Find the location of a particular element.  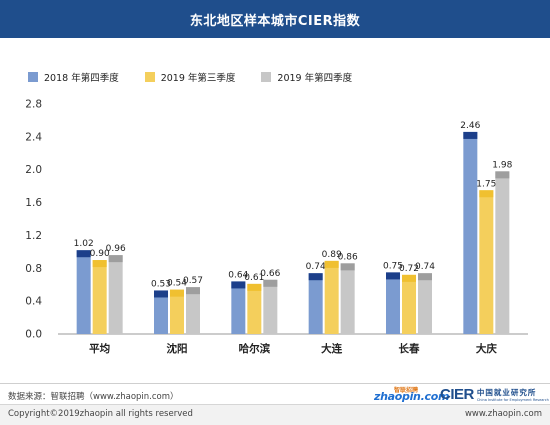

bar-value-label: 0.75 is located at coordinates (393, 266).